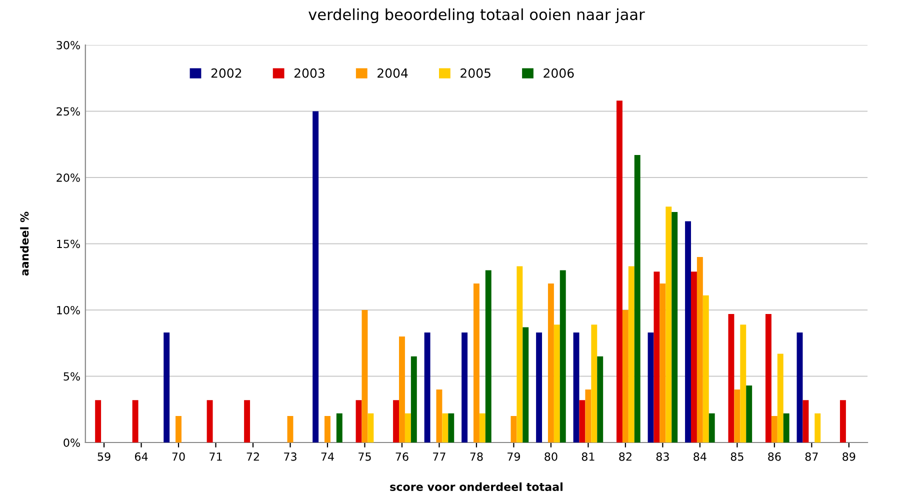  What do you see at coordinates (226, 73) in the screenshot?
I see `legend-label: 2002` at bounding box center [226, 73].